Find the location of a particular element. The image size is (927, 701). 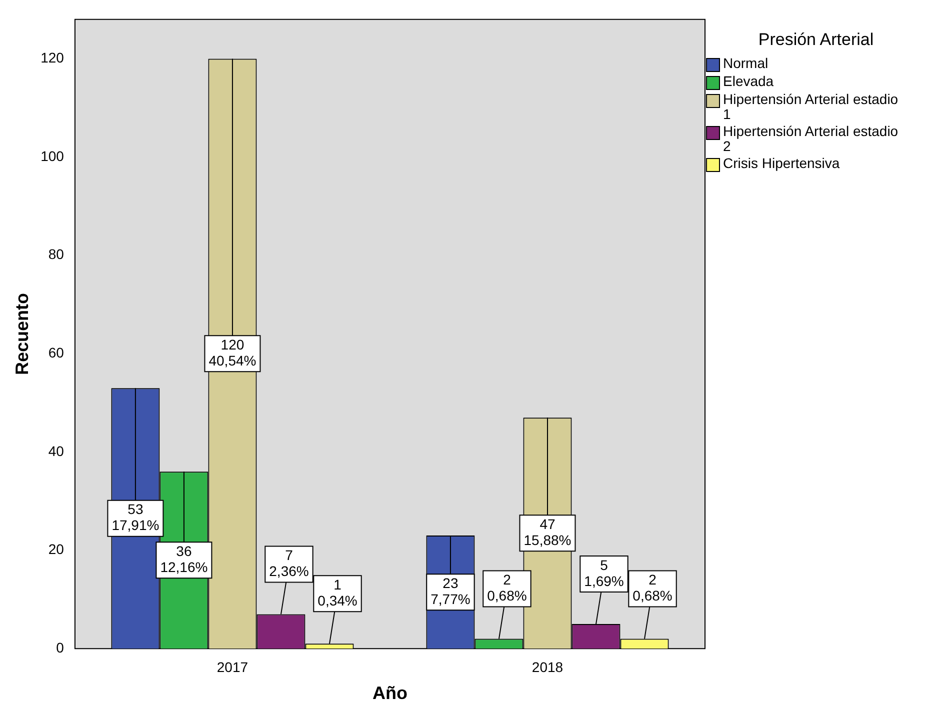

y-tick-label: 80 is located at coordinates (56, 254).